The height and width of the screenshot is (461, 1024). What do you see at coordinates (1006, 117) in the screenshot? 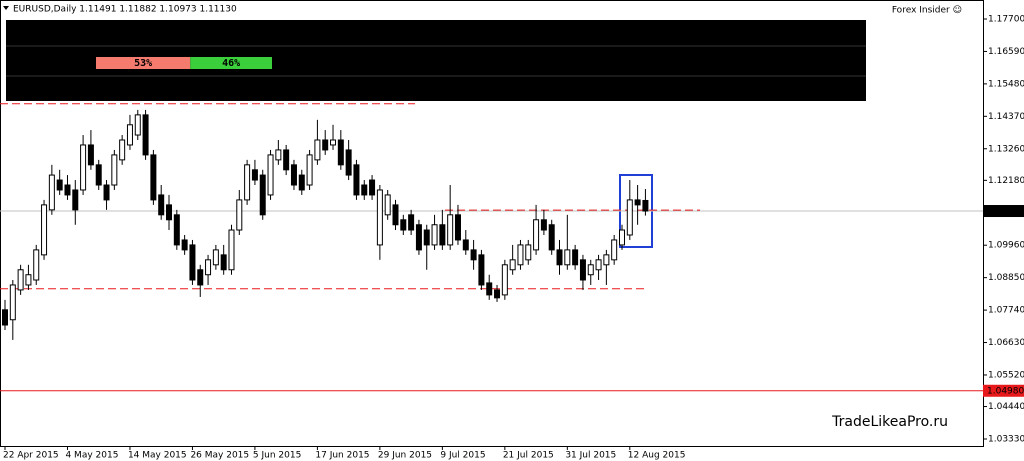
I see `y-tick-label: 1.14370` at bounding box center [1006, 117].